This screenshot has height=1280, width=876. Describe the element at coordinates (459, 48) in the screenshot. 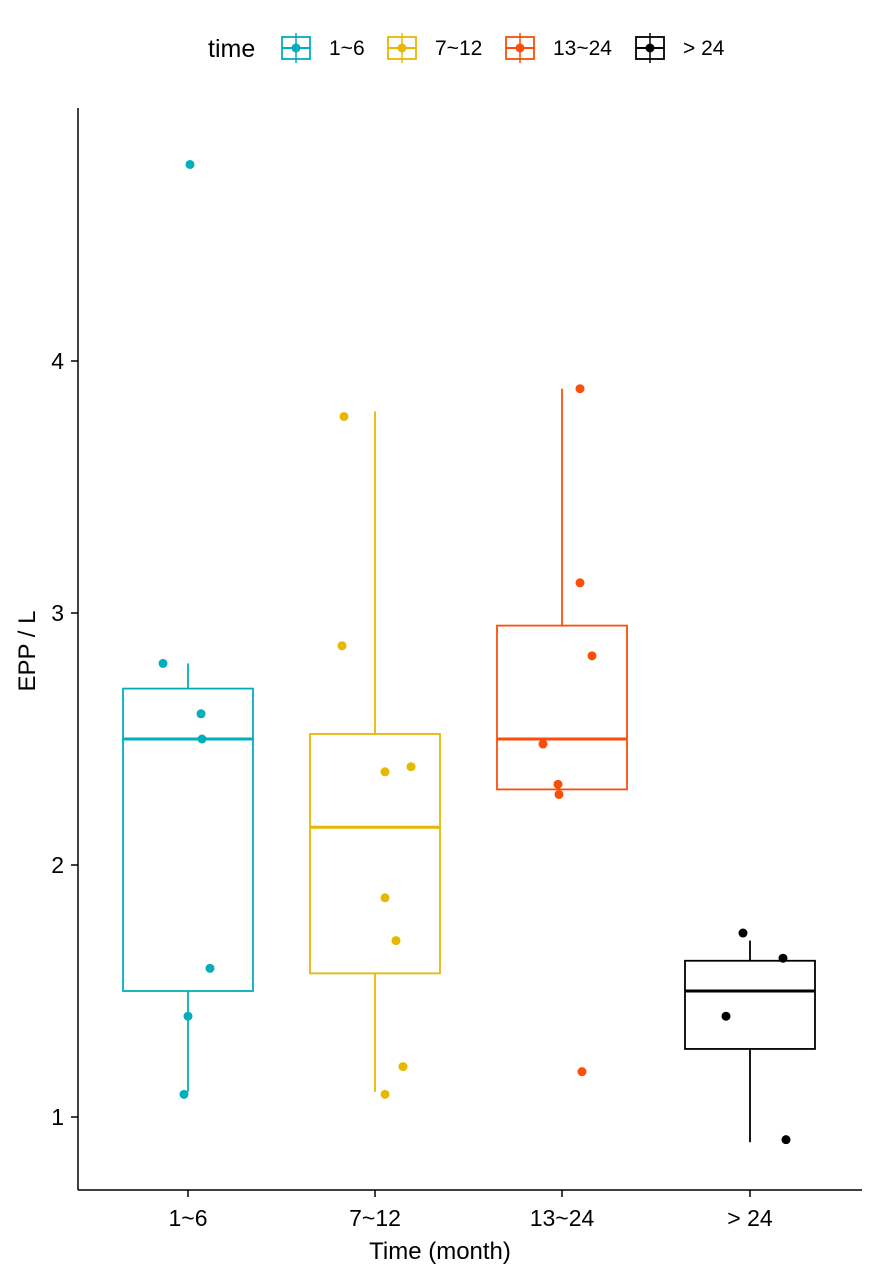

I see `legend-label: 7~12` at that location.